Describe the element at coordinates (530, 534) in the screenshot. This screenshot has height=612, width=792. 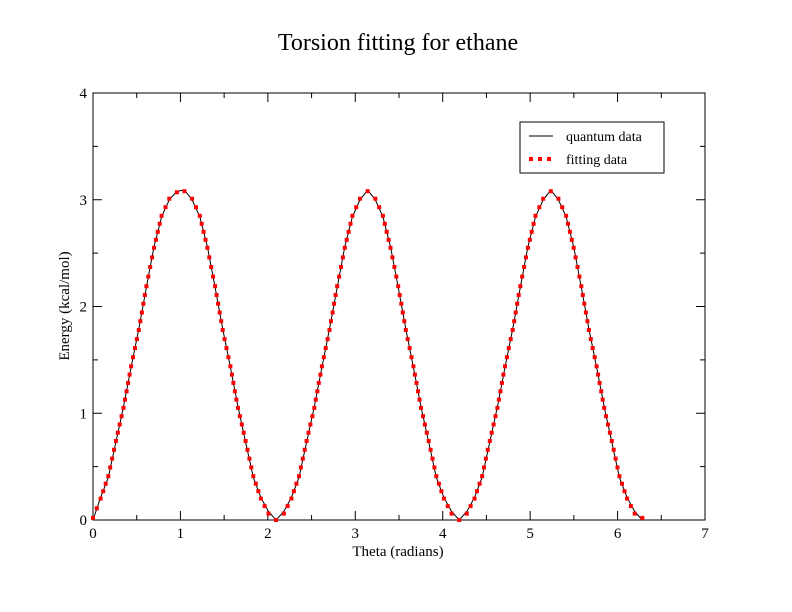
I see `x-tick-label: 5` at that location.